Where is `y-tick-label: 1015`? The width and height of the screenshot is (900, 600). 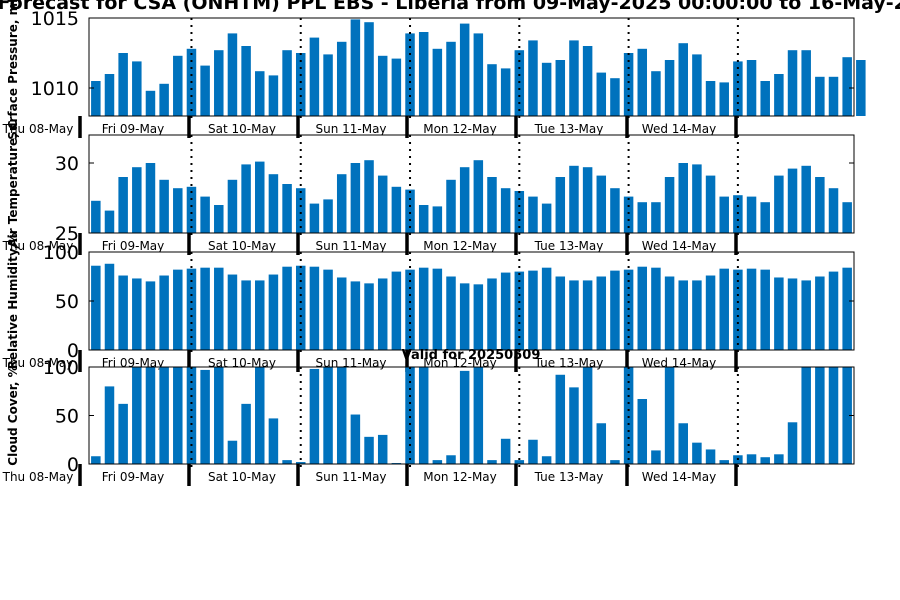 y-tick-label: 1015 is located at coordinates (55, 19).